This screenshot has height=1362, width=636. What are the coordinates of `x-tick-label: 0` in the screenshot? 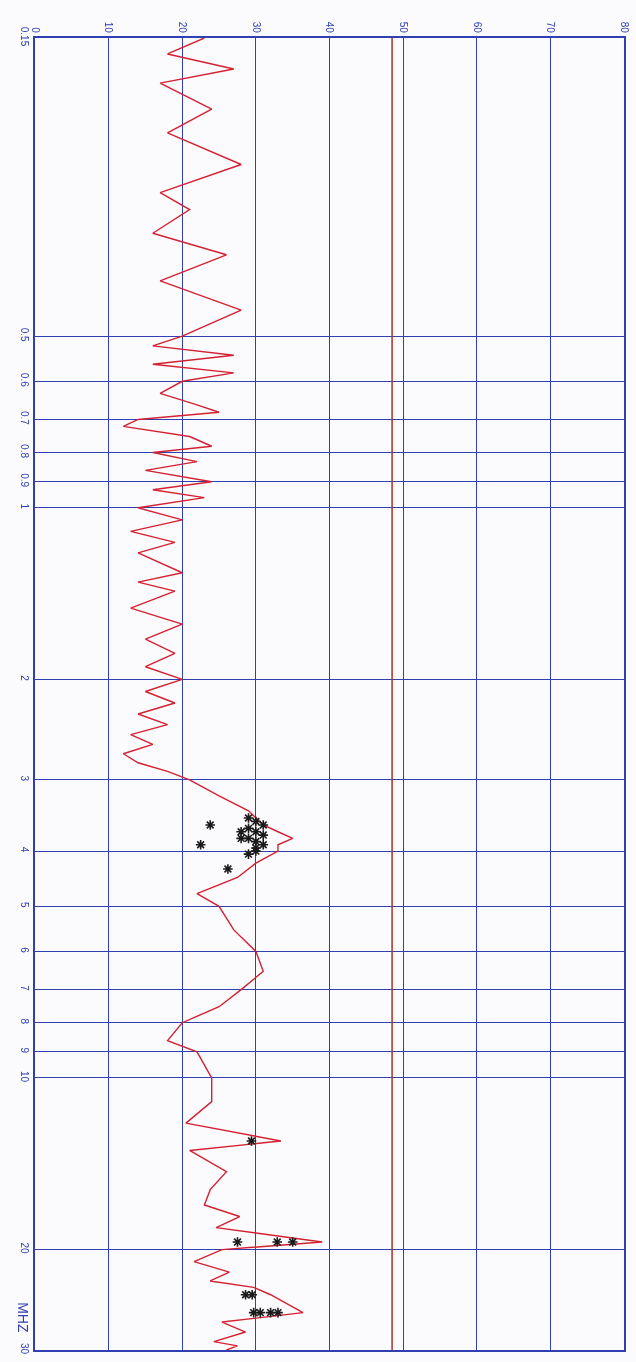 It's located at (35, 30).